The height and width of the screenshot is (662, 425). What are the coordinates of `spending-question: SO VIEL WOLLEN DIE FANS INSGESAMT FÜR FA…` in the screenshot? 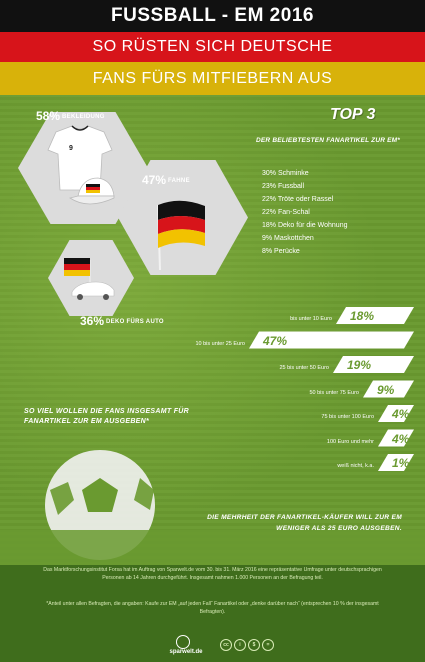 It's located at (106, 416).